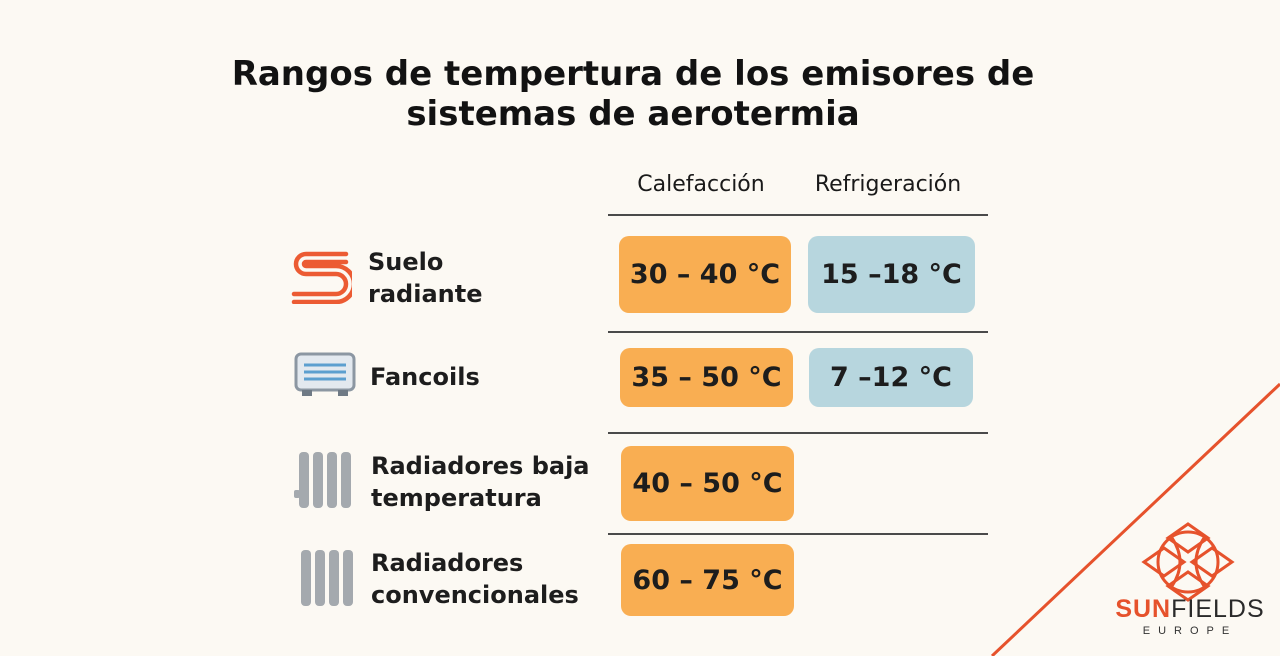  What do you see at coordinates (406, 262) in the screenshot?
I see `label-line: Suelo` at bounding box center [406, 262].